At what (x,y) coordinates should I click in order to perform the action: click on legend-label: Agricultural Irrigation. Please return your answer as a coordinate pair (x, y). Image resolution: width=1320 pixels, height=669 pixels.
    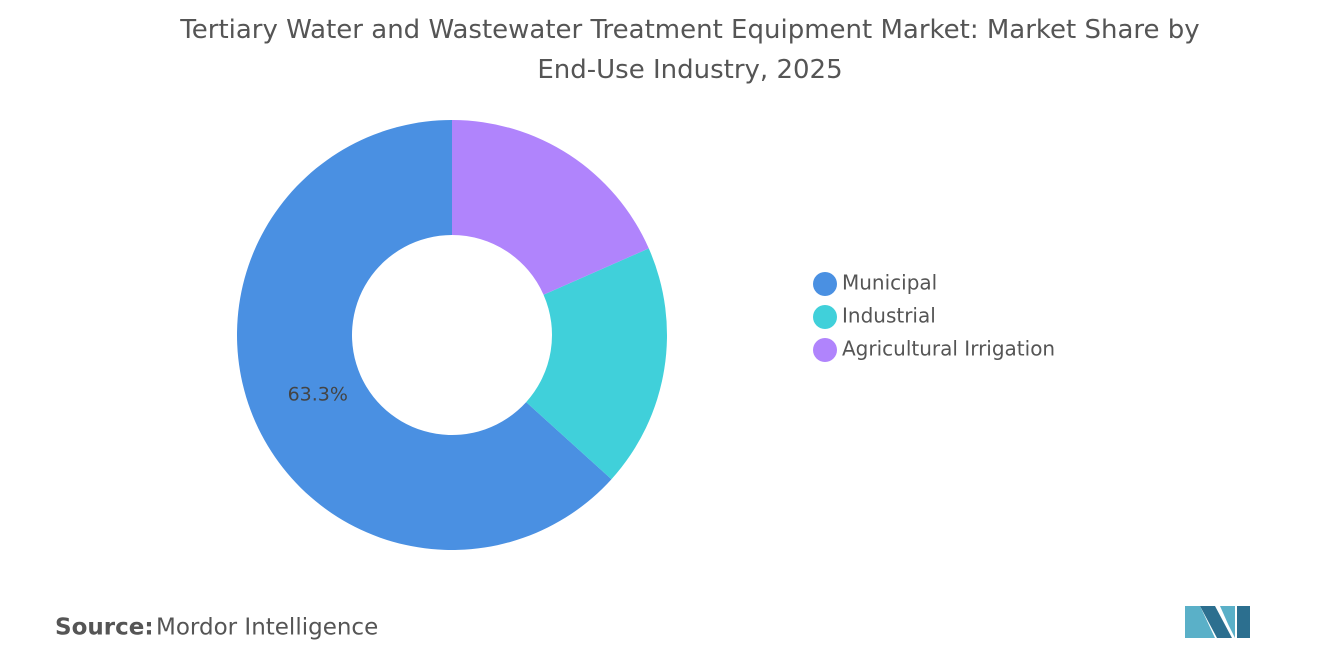
    Looking at the image, I should click on (948, 349).